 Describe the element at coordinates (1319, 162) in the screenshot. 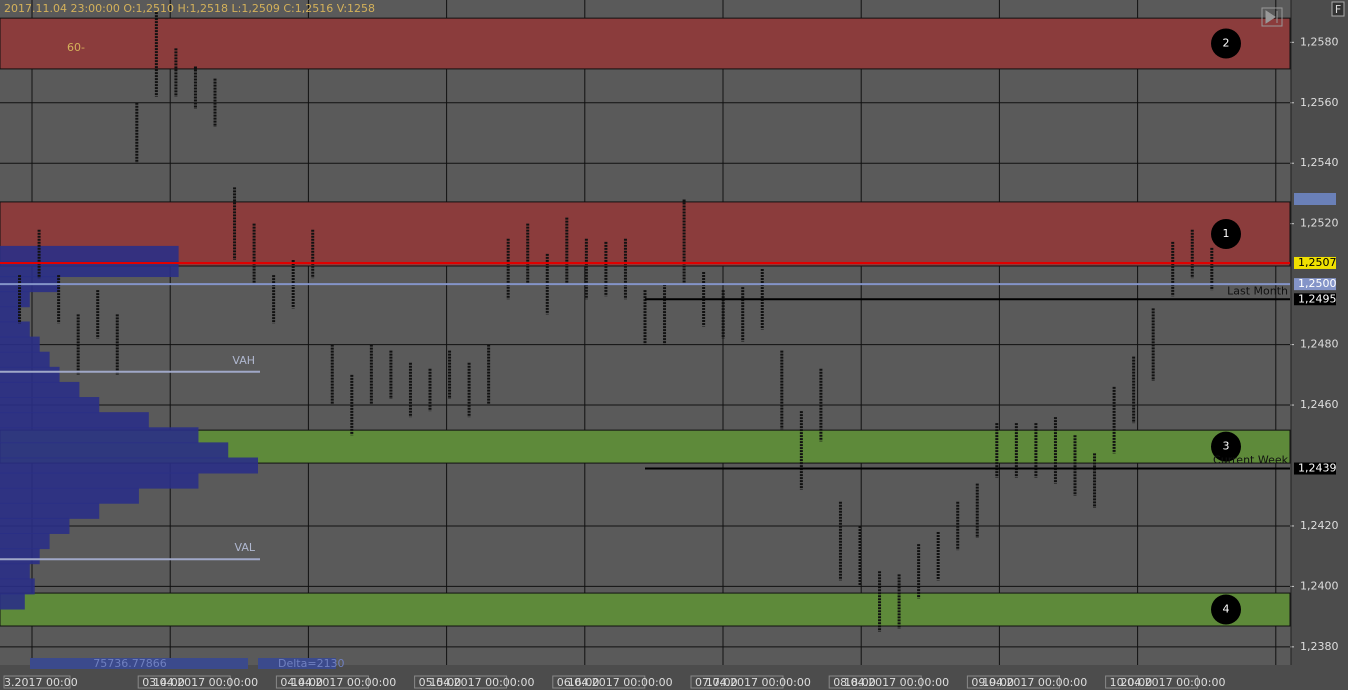

I see `y-tick-label: 1,2540` at that location.